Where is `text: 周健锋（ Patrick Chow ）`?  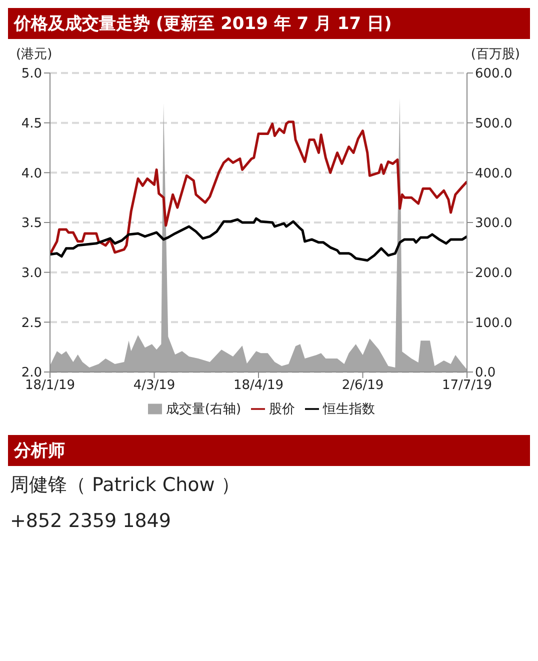
text: 周健锋（ Patrick Chow ） is located at coordinates (125, 485).